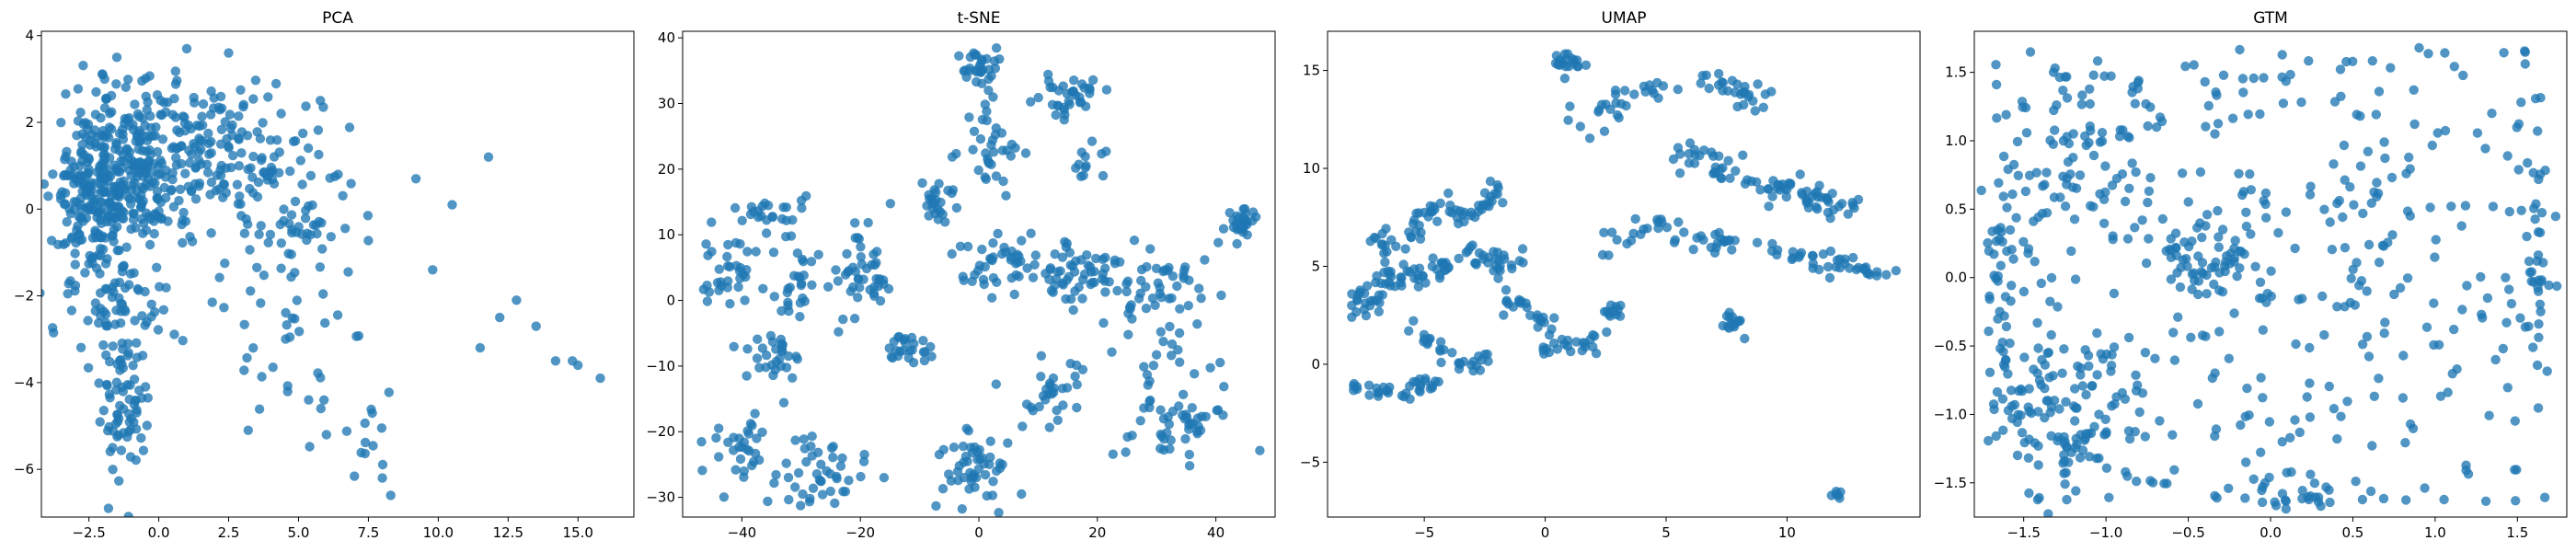 The image size is (2576, 552). I want to click on tsne-xtick-label: −20, so click(860, 532).